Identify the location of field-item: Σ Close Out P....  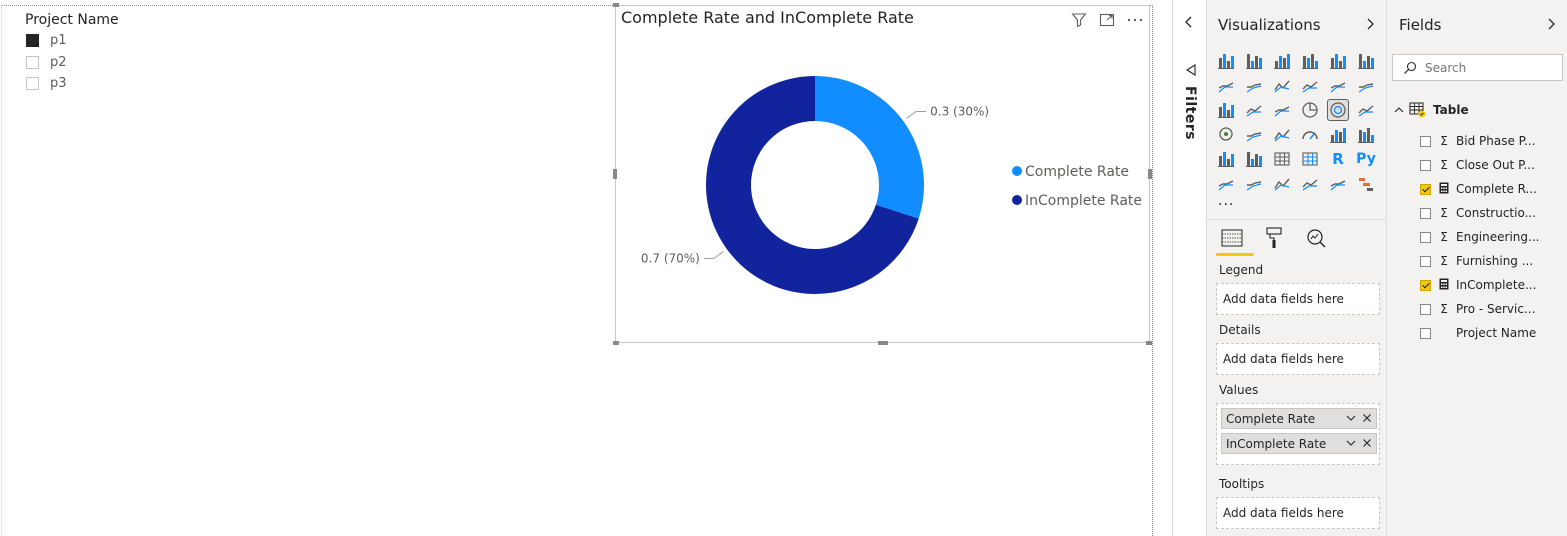
(1477, 165).